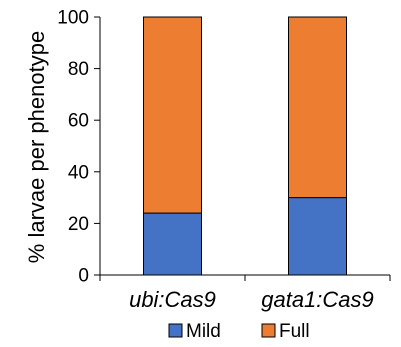 The image size is (401, 347). I want to click on legend-item-full: Full, so click(285, 331).